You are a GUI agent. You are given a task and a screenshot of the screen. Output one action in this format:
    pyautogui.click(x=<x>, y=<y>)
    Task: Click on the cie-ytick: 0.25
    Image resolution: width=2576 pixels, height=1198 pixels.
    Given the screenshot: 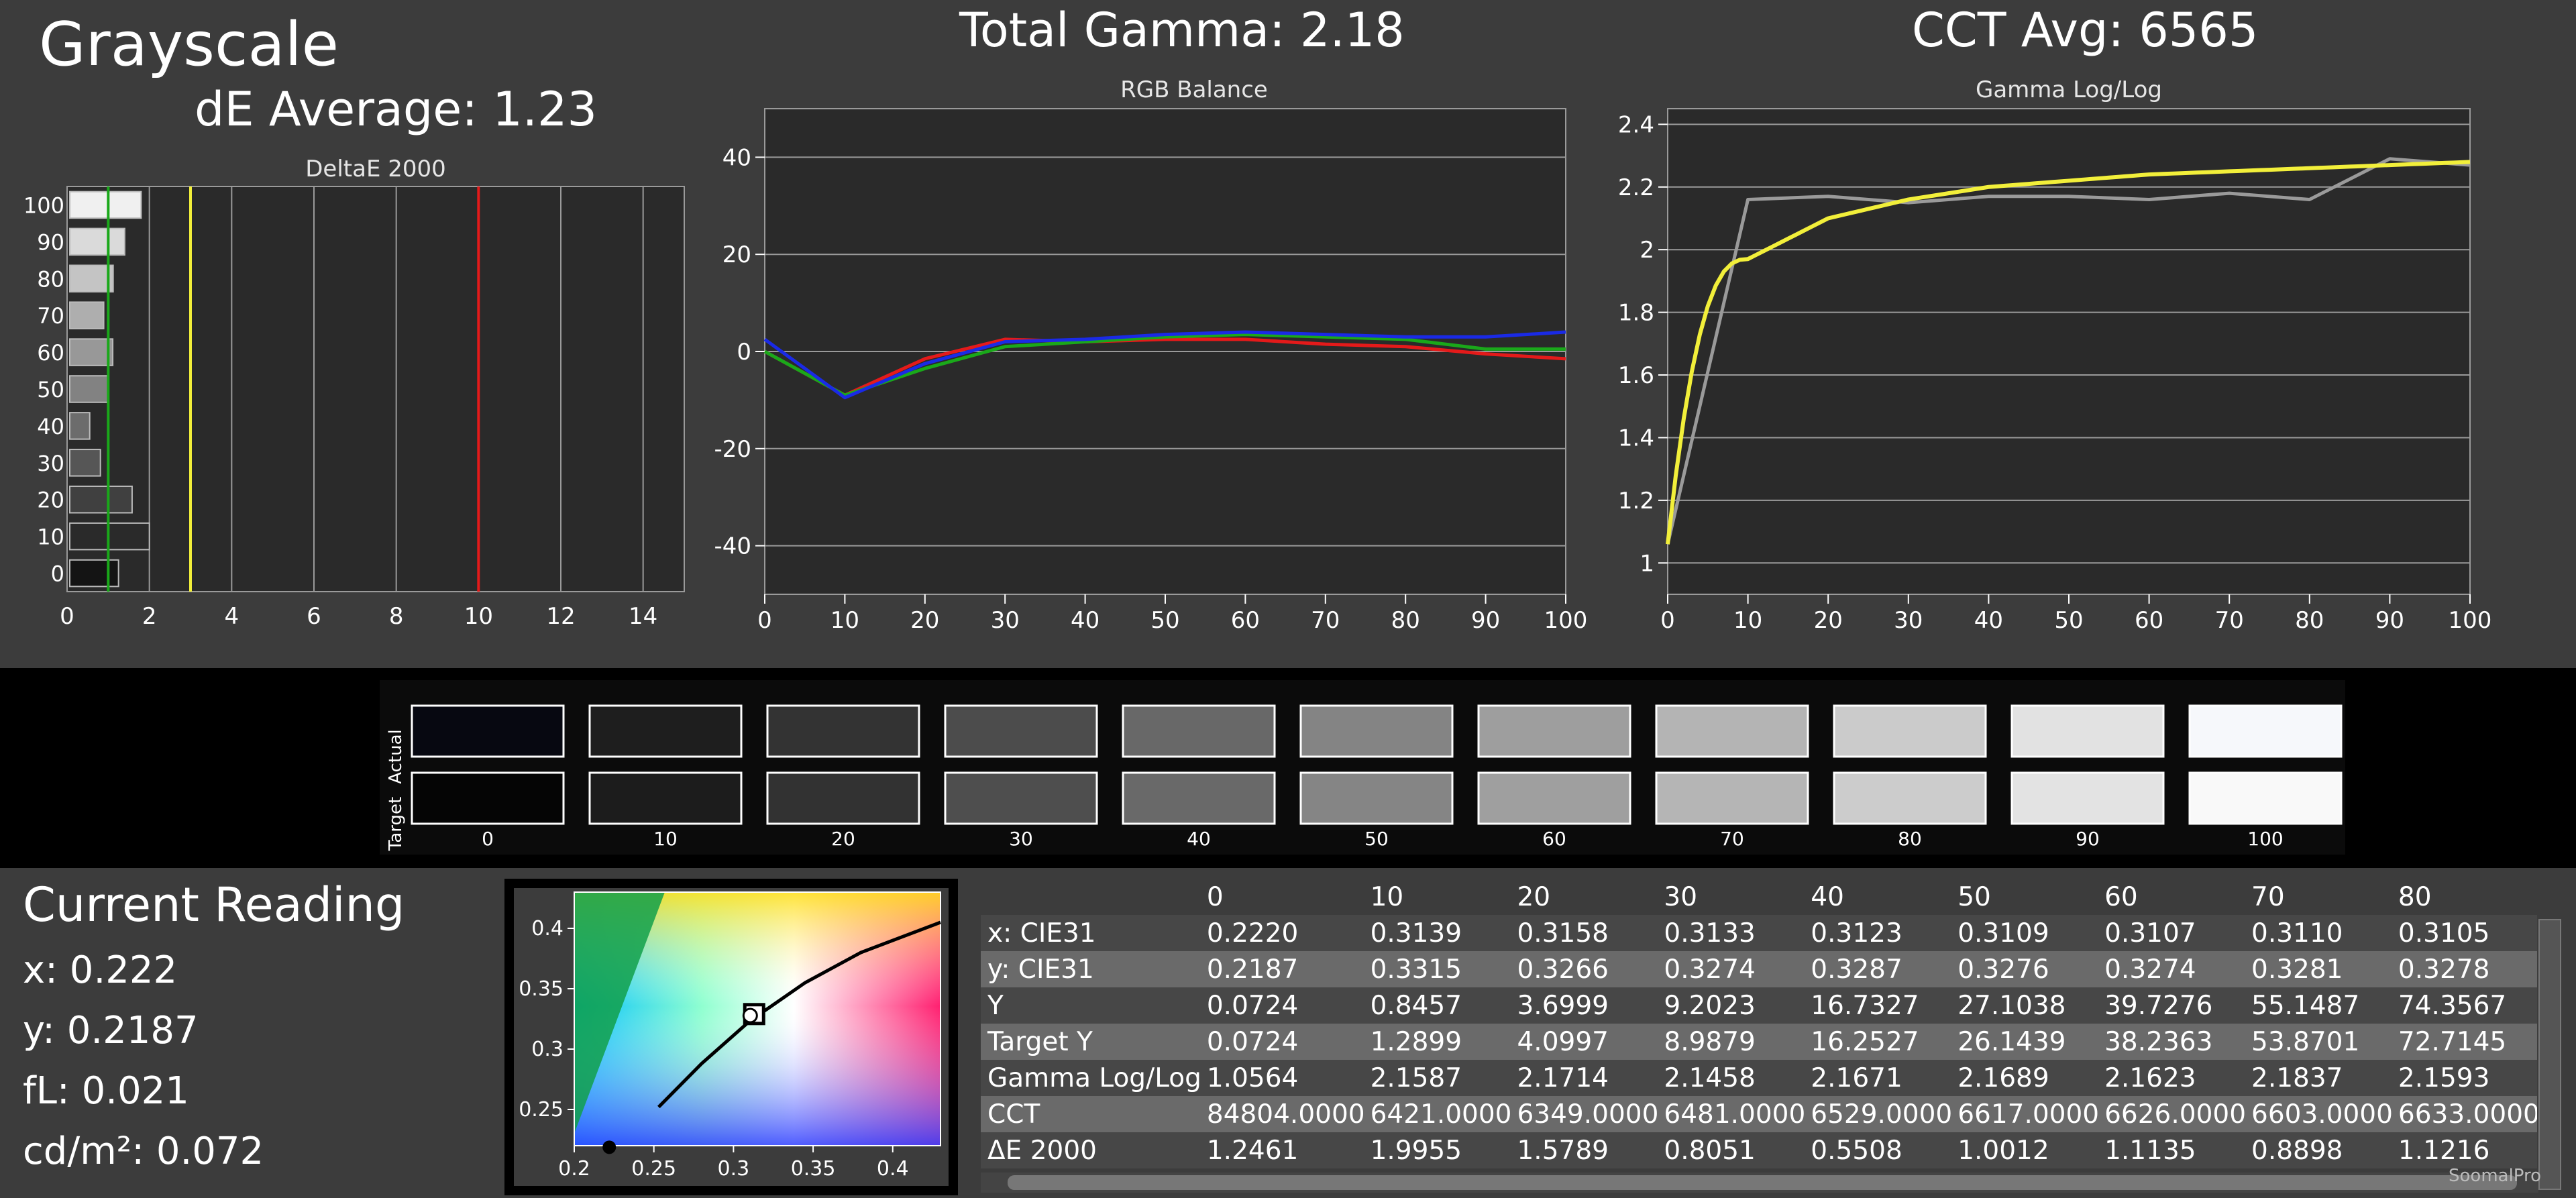 What is the action you would take?
    pyautogui.click(x=541, y=1110)
    